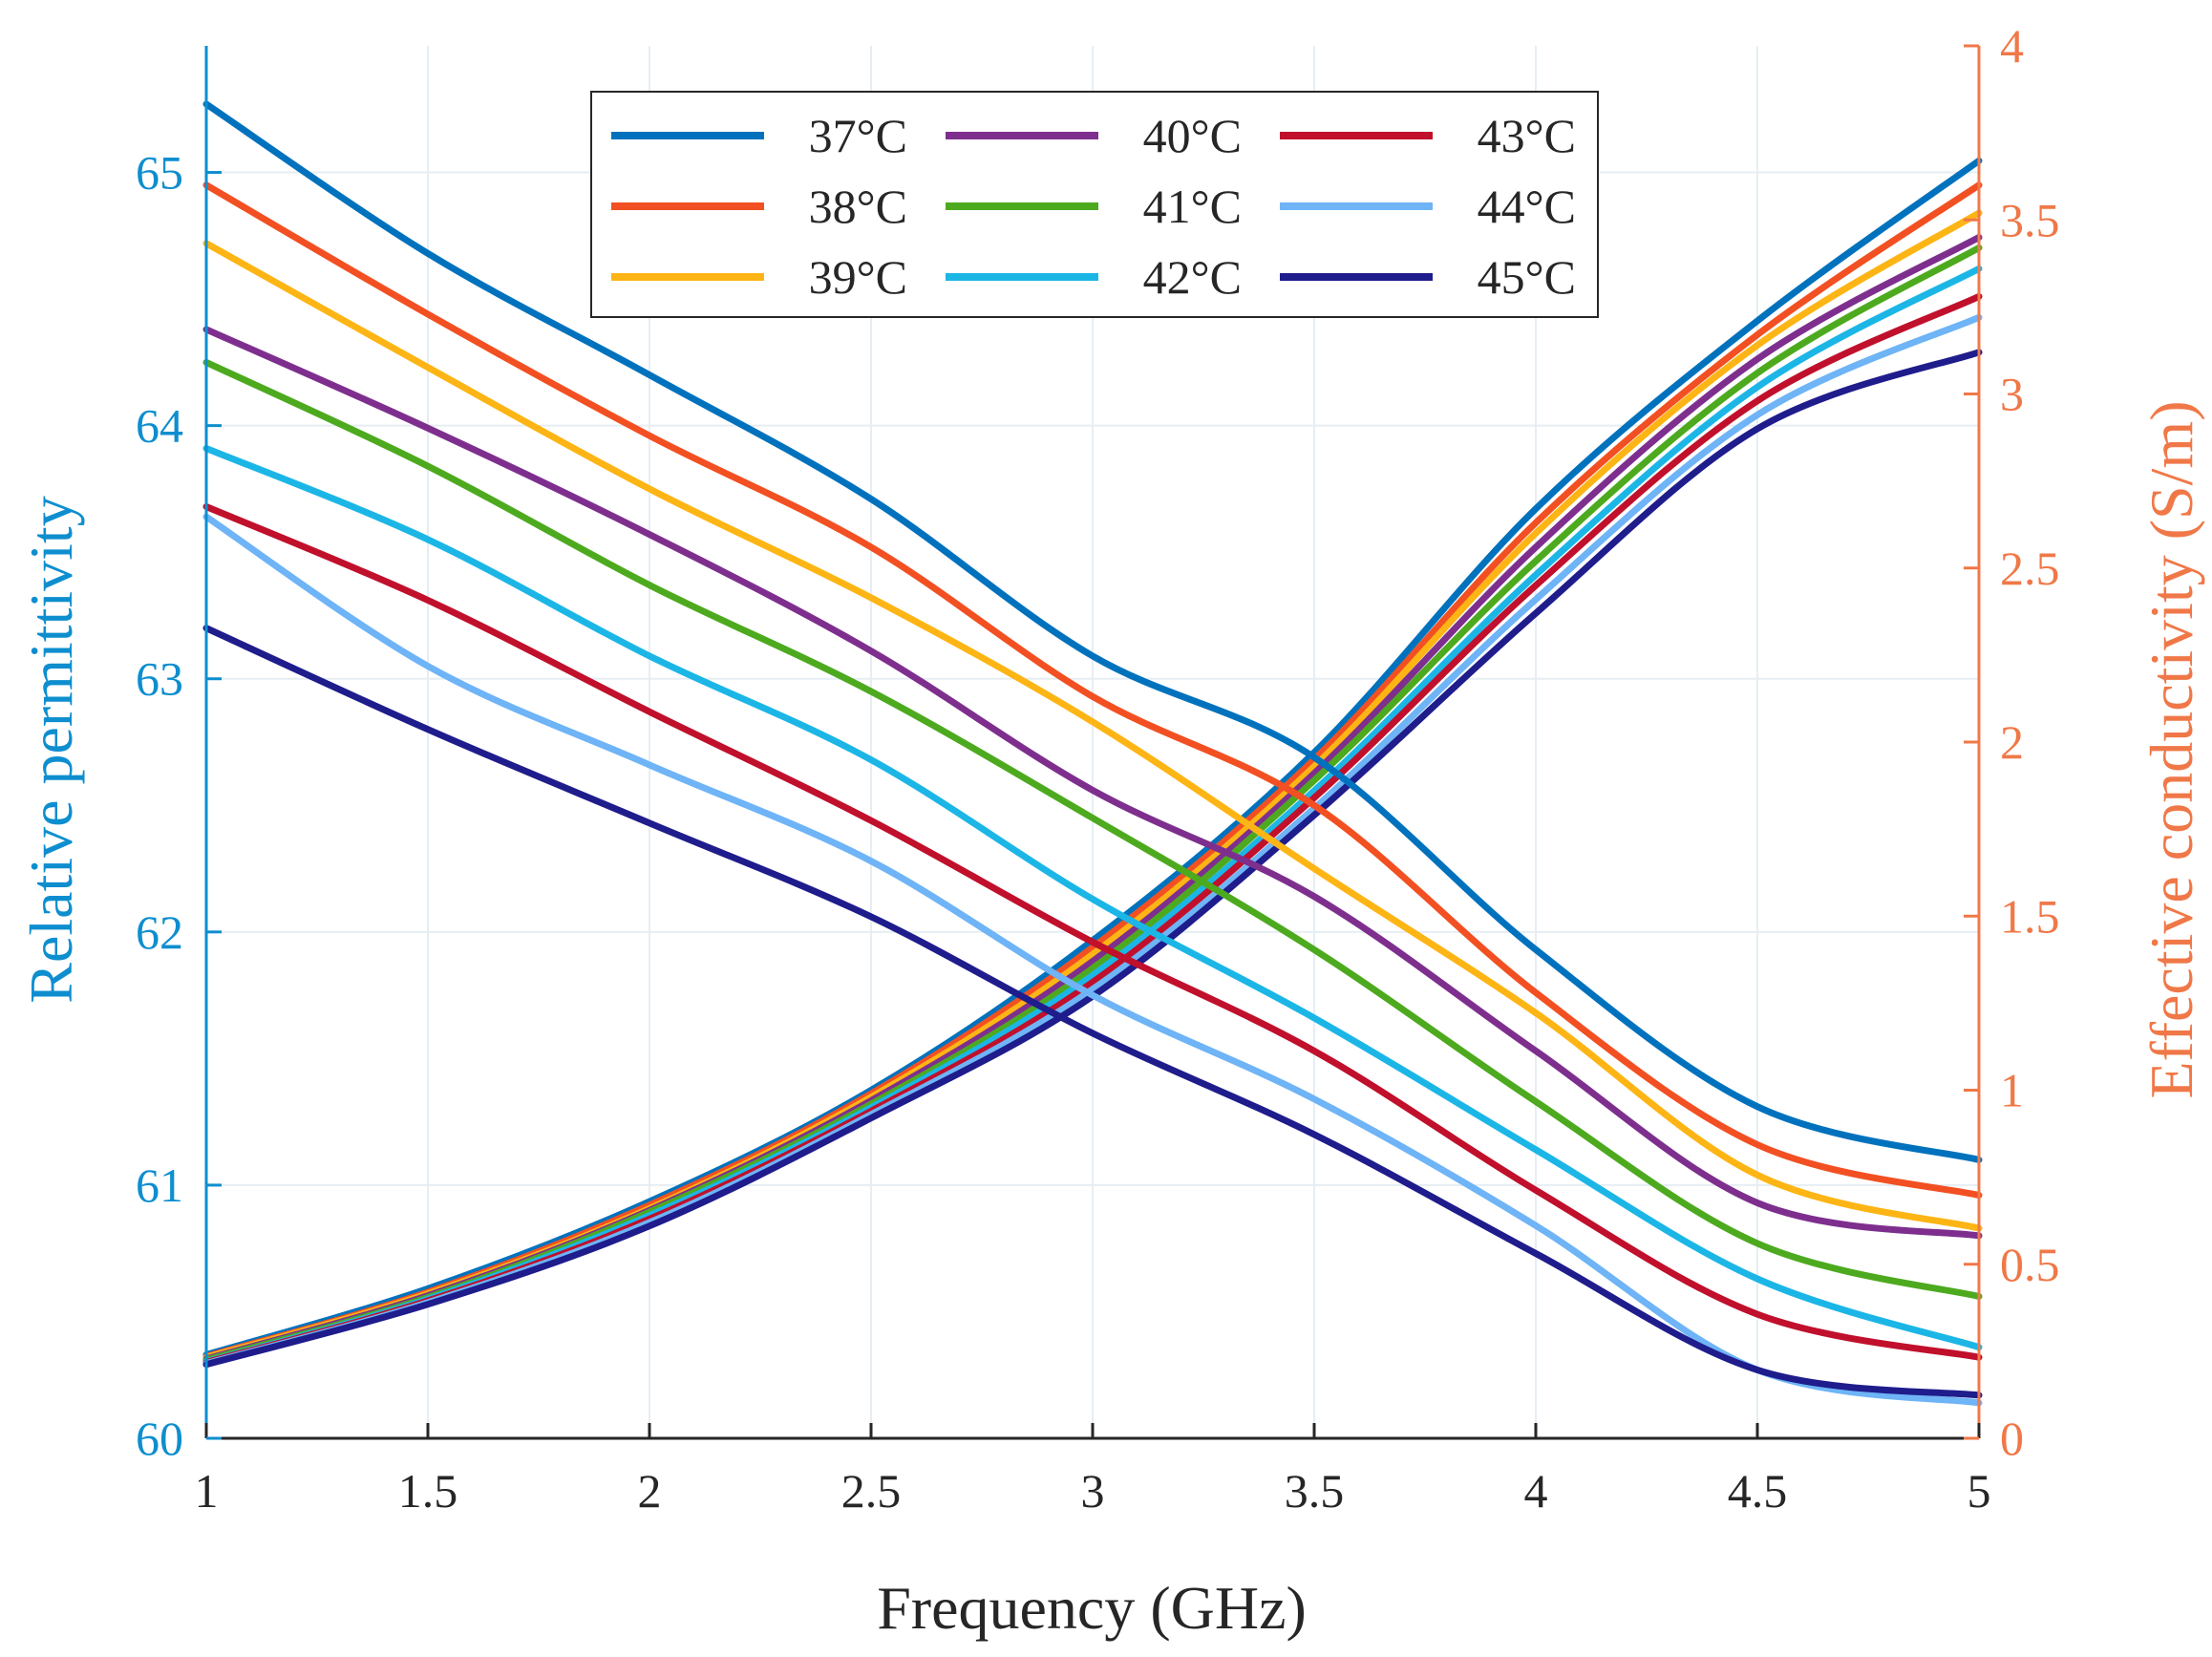 The height and width of the screenshot is (1657, 2212). I want to click on x-tick-label: 5, so click(1979, 1491).